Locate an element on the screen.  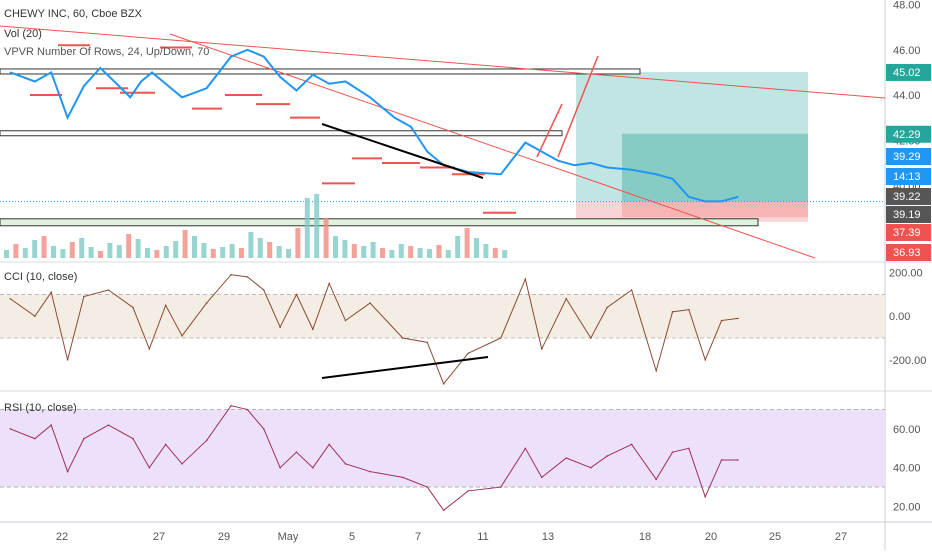
rsi-band is located at coordinates (442, 448).